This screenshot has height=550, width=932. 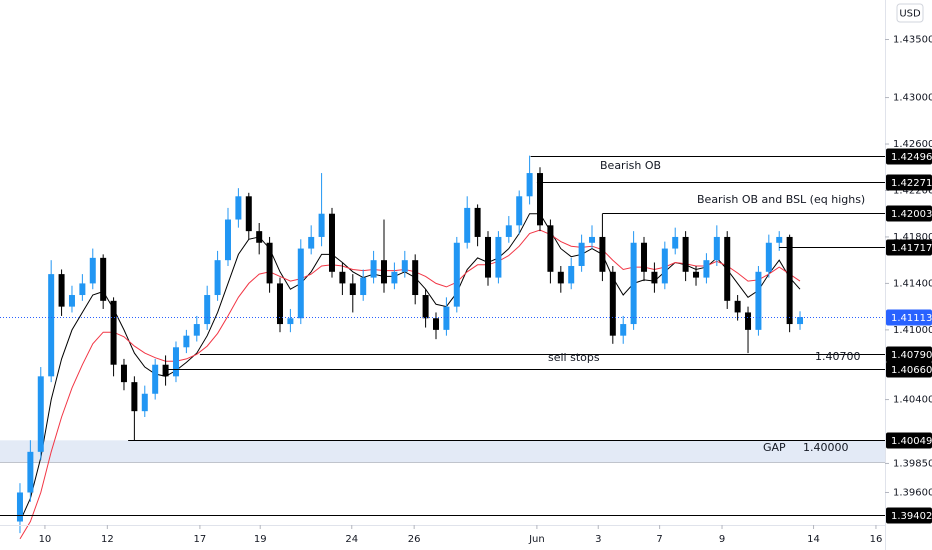 I want to click on annotation: Bearish OB, so click(x=630, y=165).